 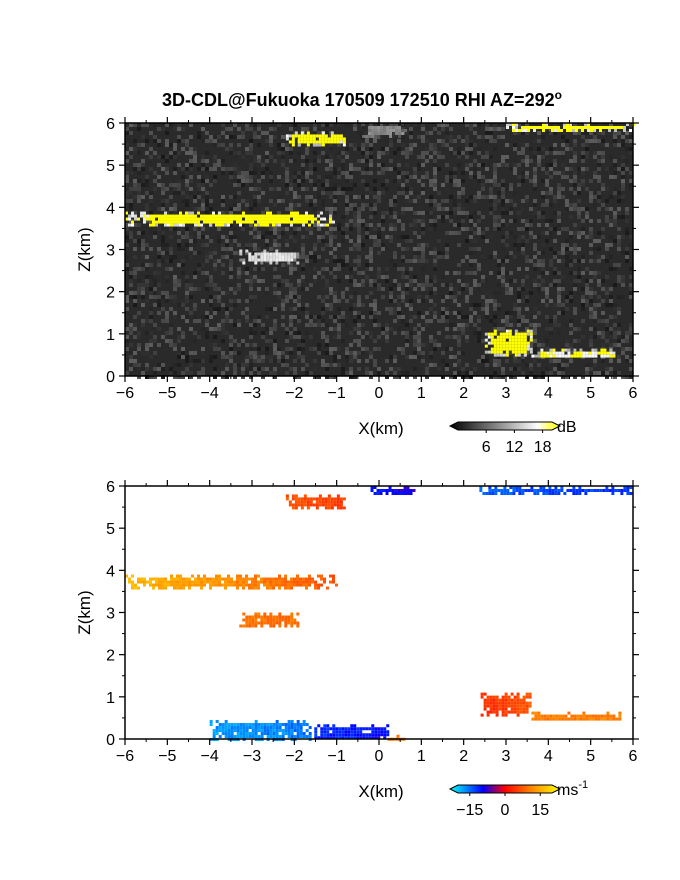 I want to click on colorbar-unit: dB, so click(x=567, y=427).